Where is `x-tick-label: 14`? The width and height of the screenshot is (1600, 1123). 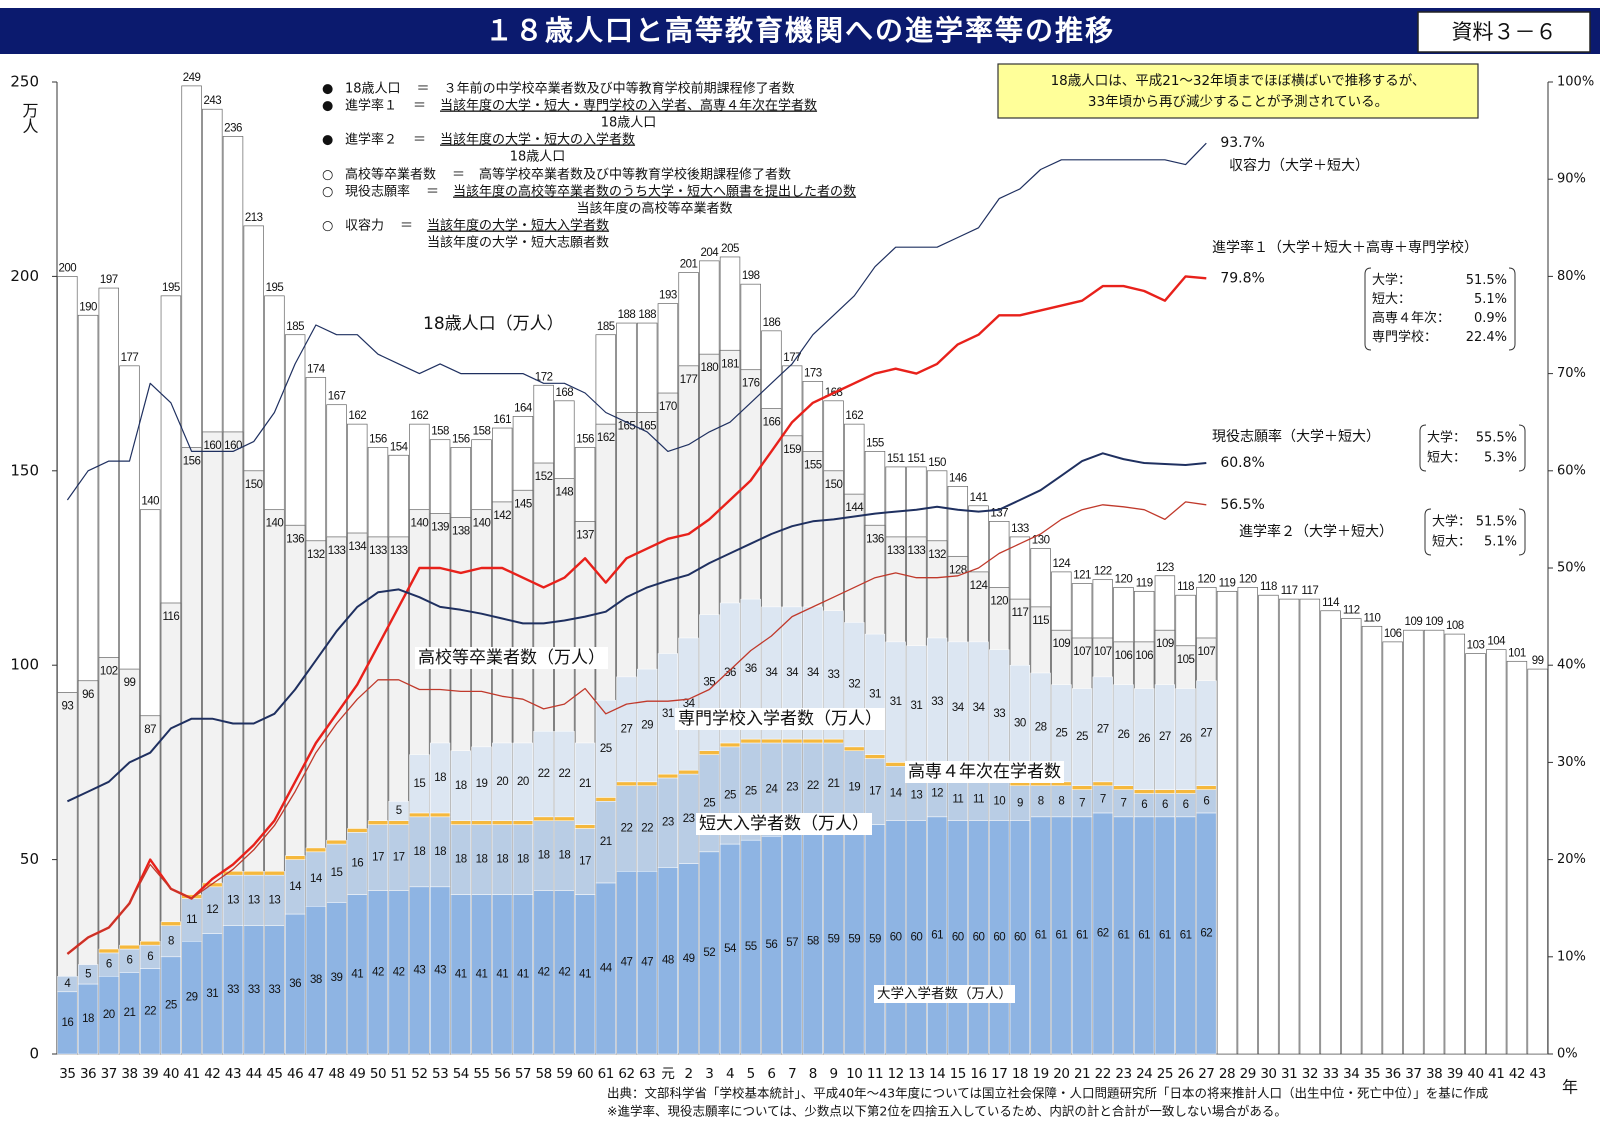 x-tick-label: 14 is located at coordinates (937, 1074).